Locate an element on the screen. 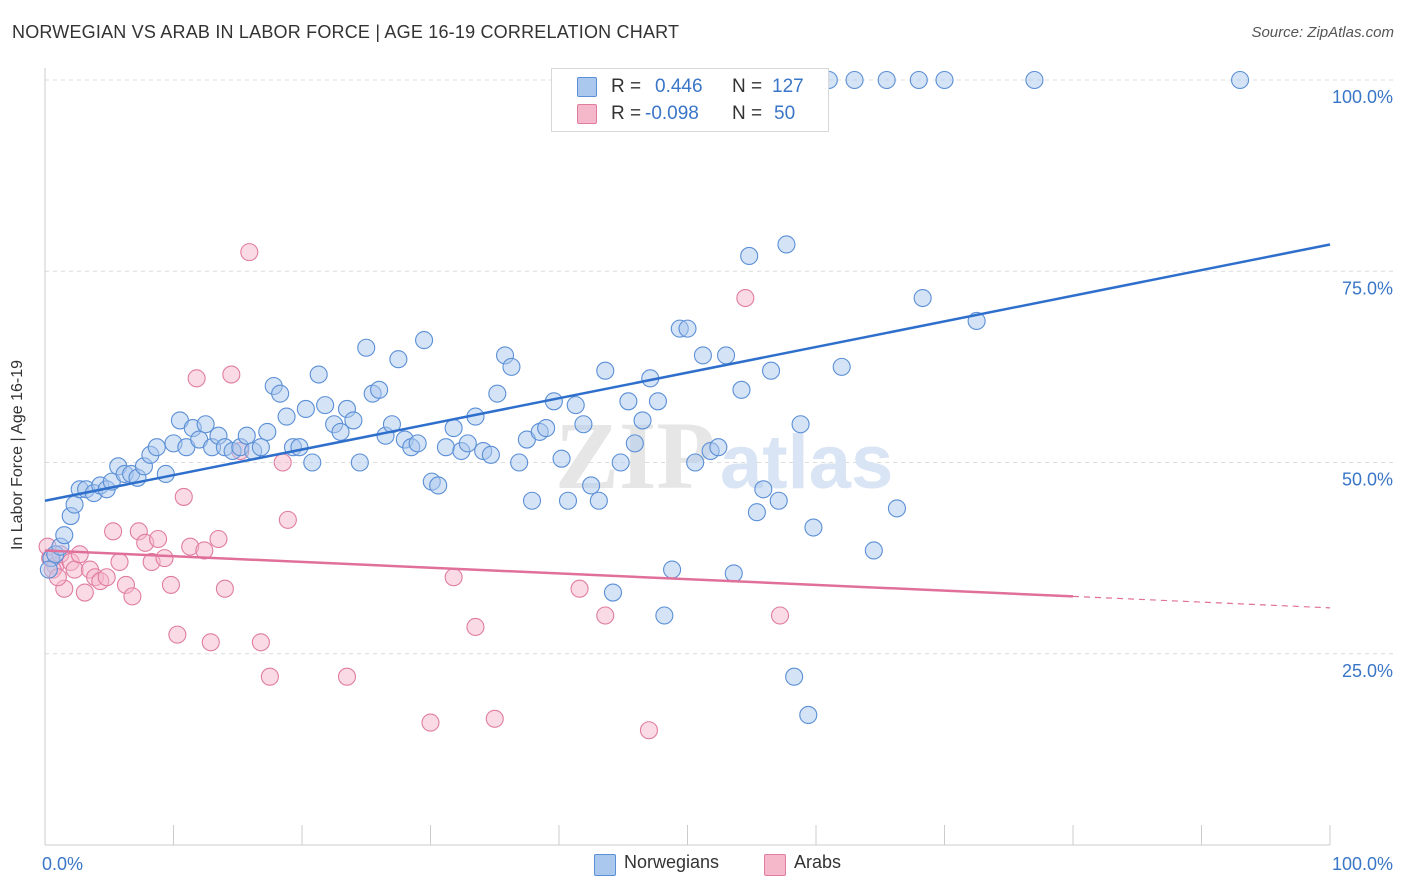  y-axis-label: In Labor Force | Age 16-19 is located at coordinates (17, 455).